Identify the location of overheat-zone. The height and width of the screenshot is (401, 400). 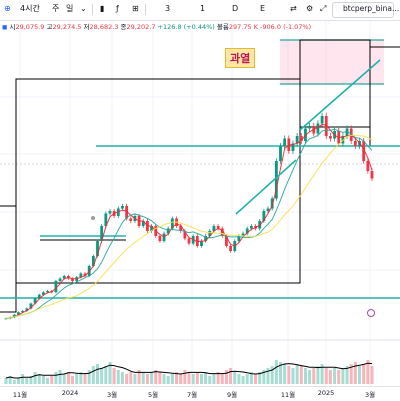
(332, 62).